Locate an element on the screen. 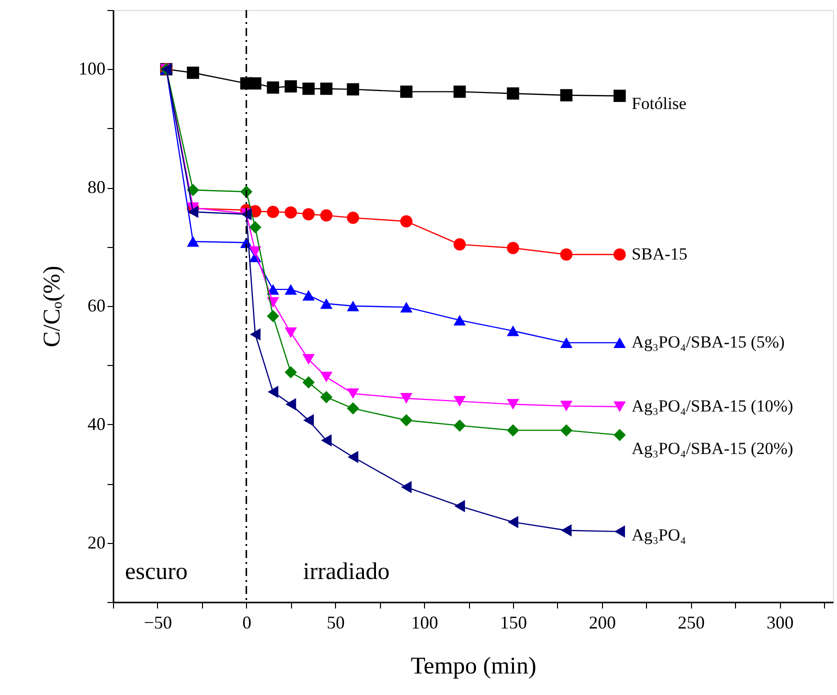  x-tick-label: 100 is located at coordinates (424, 622).